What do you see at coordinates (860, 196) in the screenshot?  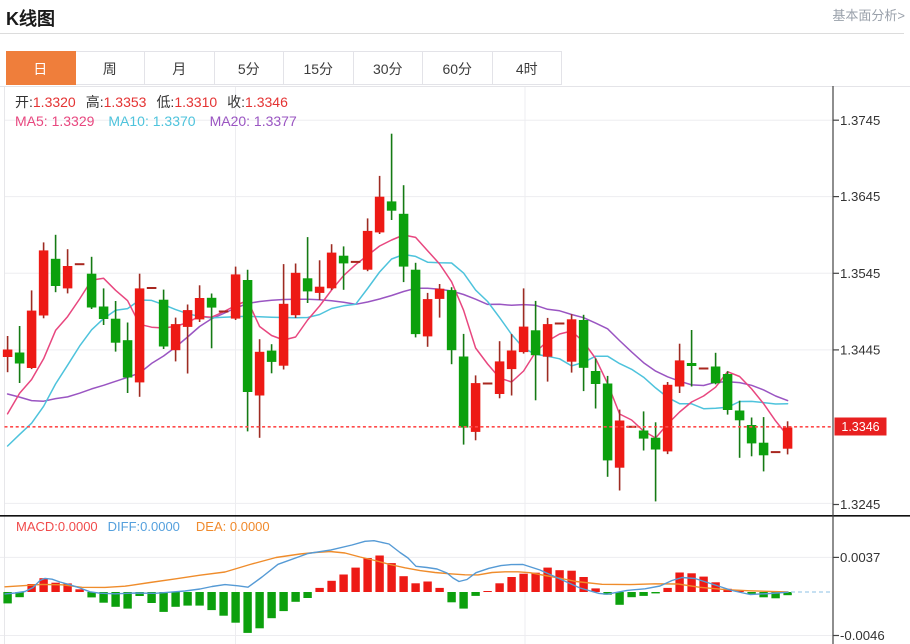 I see `svg-text: 1.3645` at bounding box center [860, 196].